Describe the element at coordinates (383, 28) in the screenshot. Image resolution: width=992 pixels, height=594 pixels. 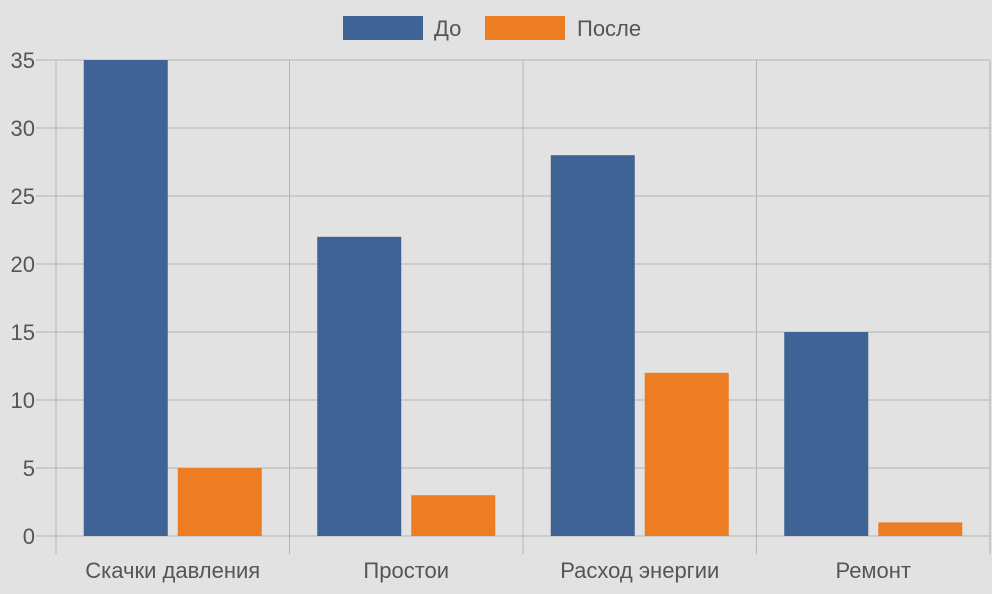
I see `legend-swatch-before` at that location.